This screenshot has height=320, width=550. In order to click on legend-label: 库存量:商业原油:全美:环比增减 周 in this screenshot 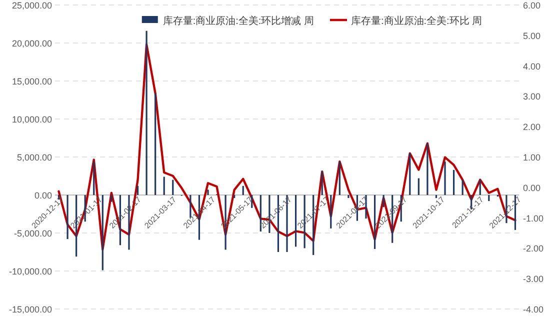, I will do `click(238, 21)`.